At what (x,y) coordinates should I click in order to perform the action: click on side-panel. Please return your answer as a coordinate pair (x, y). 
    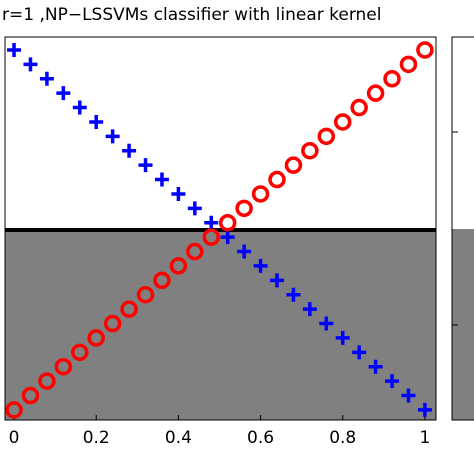
    Looking at the image, I should click on (462, 228).